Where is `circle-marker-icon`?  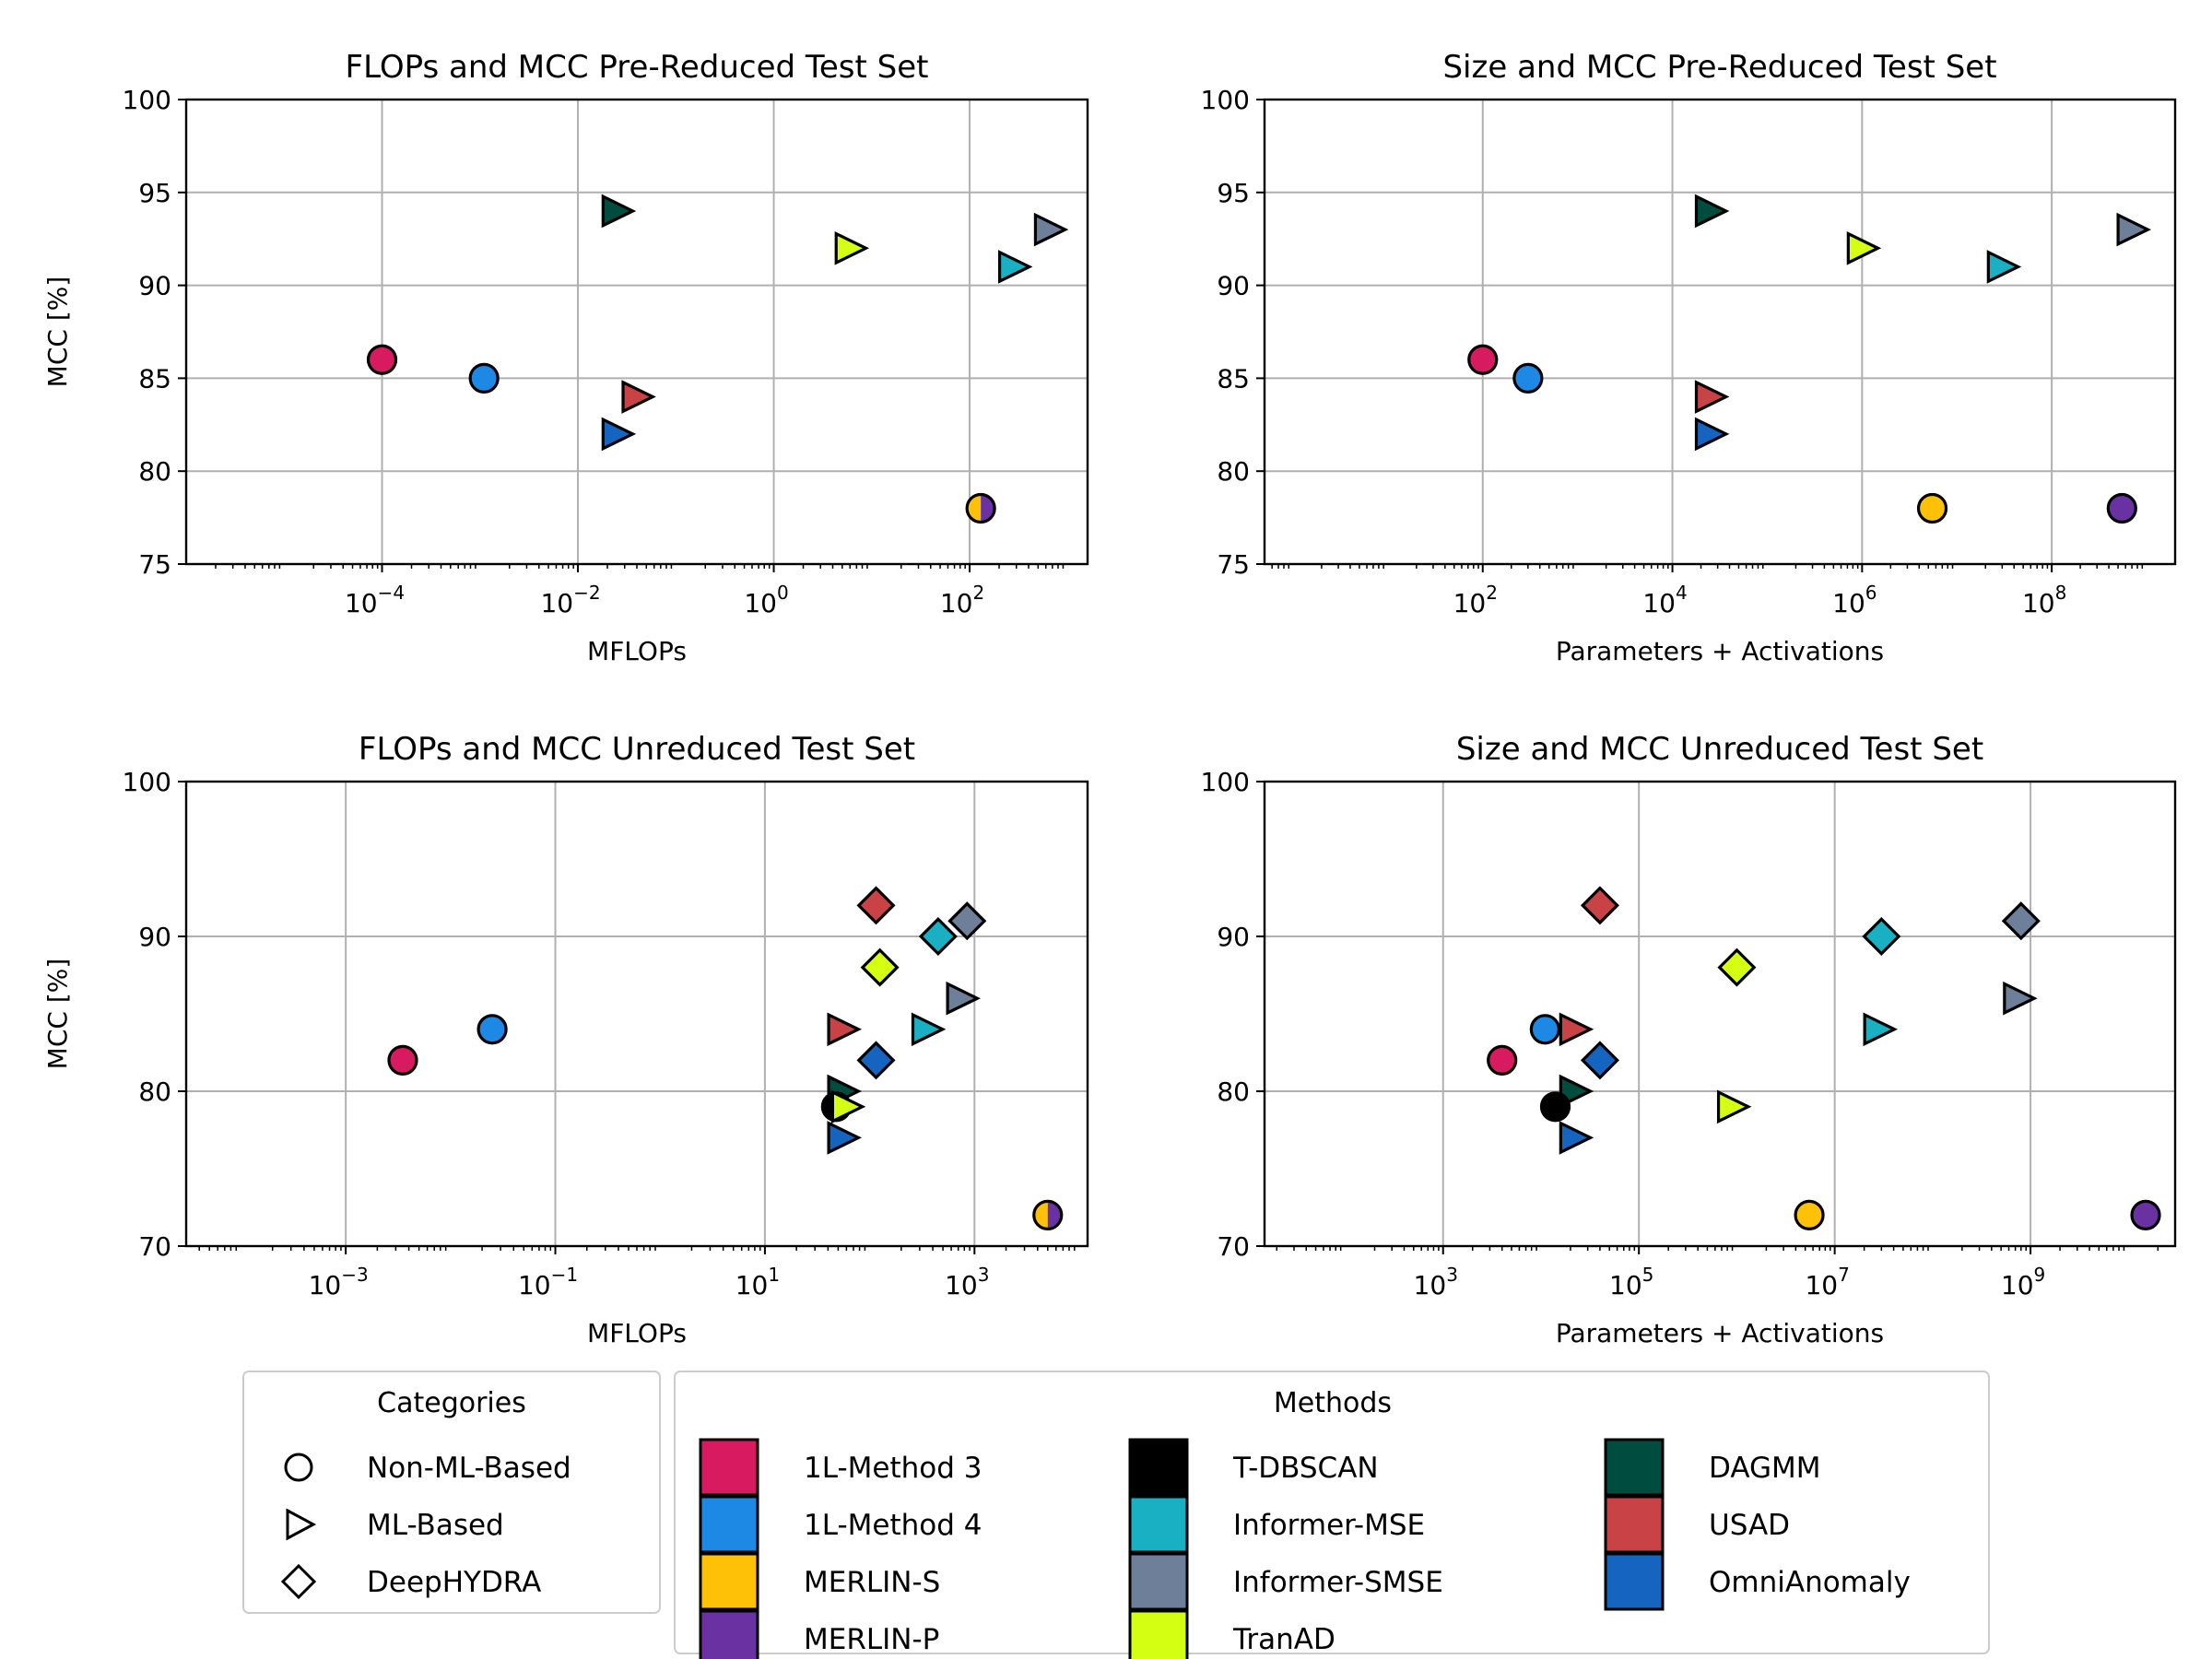
circle-marker-icon is located at coordinates (298, 1467).